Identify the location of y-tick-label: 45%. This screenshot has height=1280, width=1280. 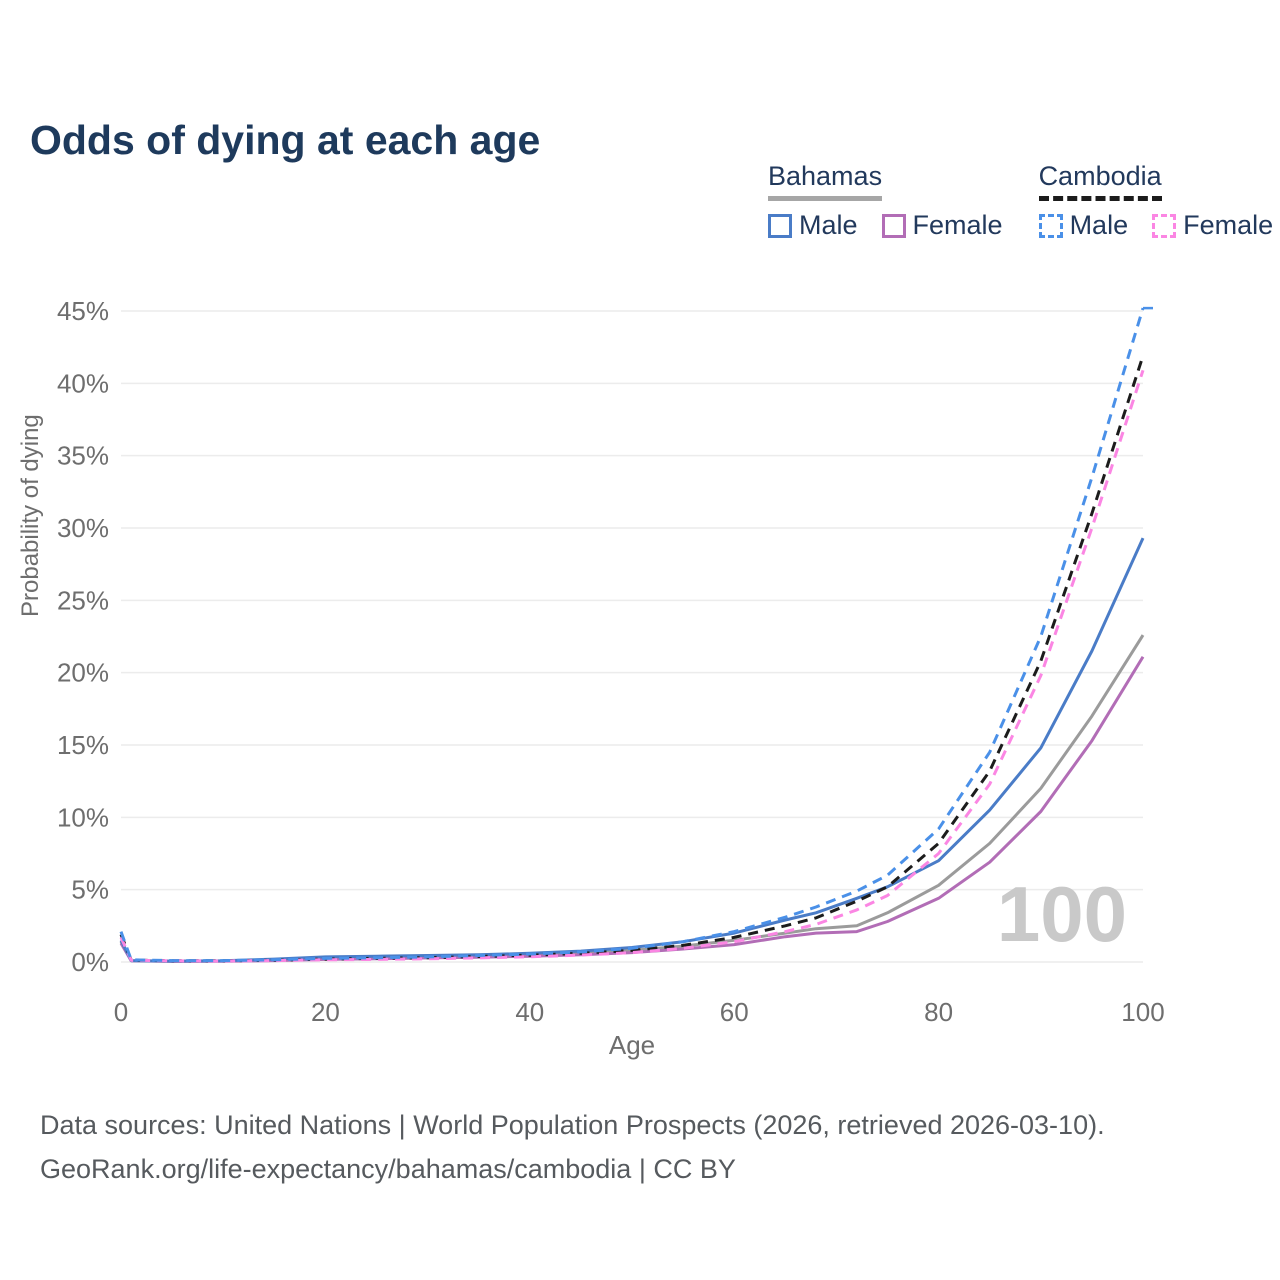
(83, 311).